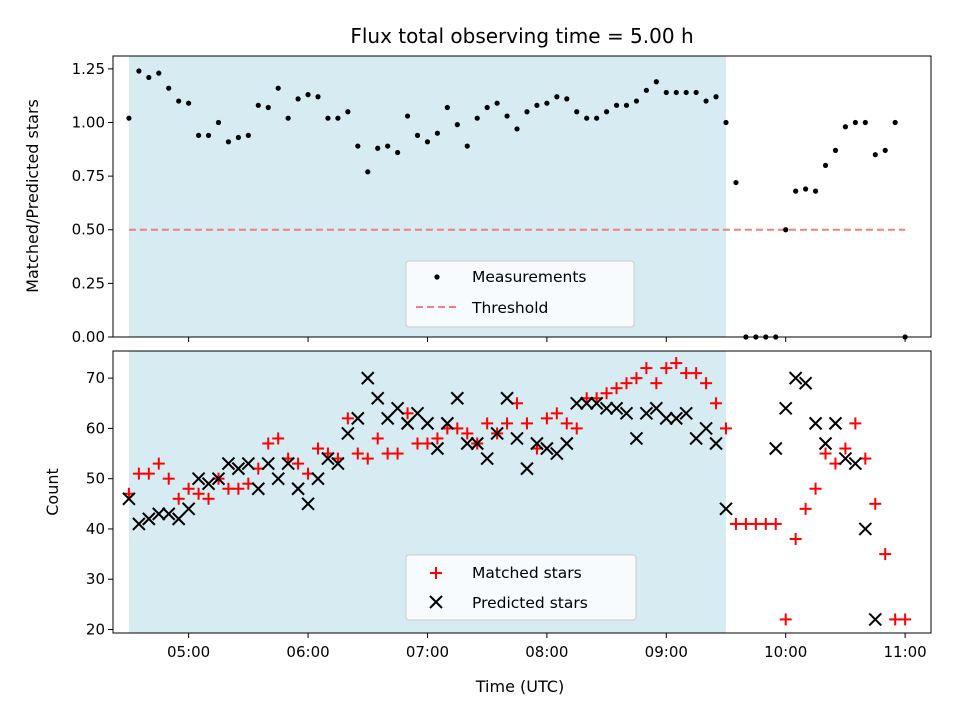 The image size is (960, 720). What do you see at coordinates (546, 652) in the screenshot?
I see `x-tick-label: 08:00` at bounding box center [546, 652].